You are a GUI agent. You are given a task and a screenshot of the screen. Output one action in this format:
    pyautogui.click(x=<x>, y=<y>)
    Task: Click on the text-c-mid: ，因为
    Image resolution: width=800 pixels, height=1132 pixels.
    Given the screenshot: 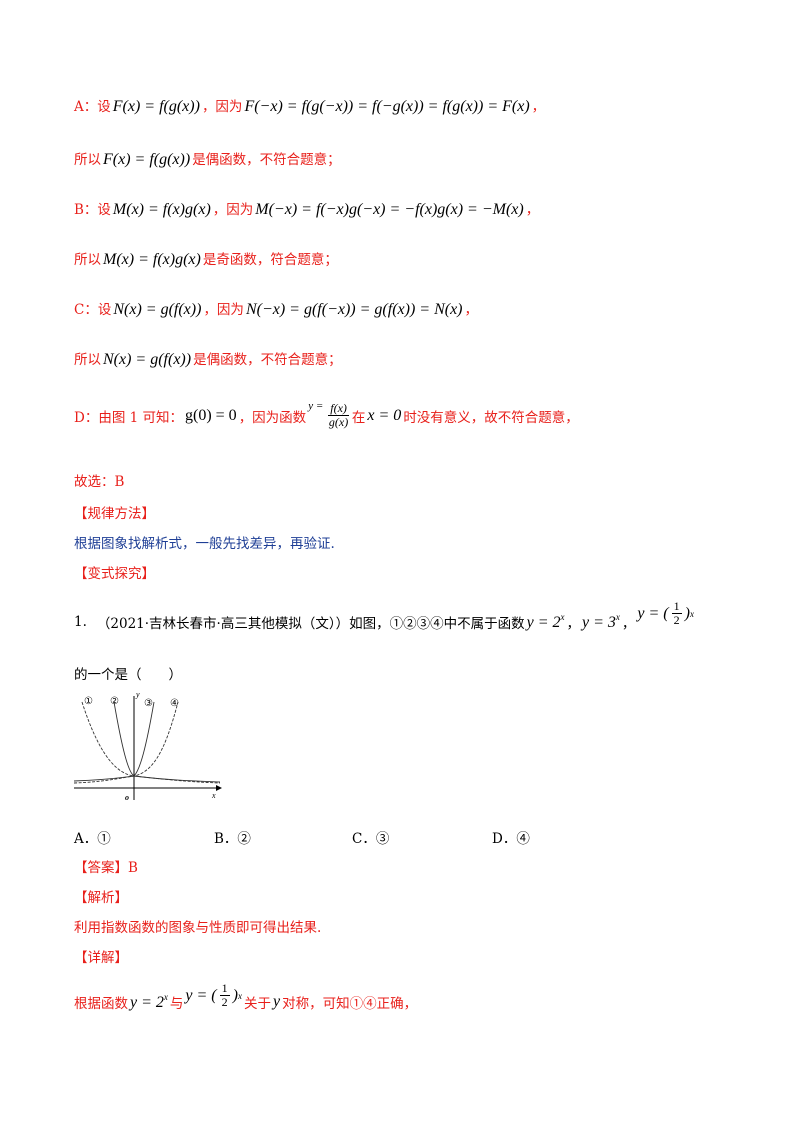 What is the action you would take?
    pyautogui.click(x=223, y=310)
    